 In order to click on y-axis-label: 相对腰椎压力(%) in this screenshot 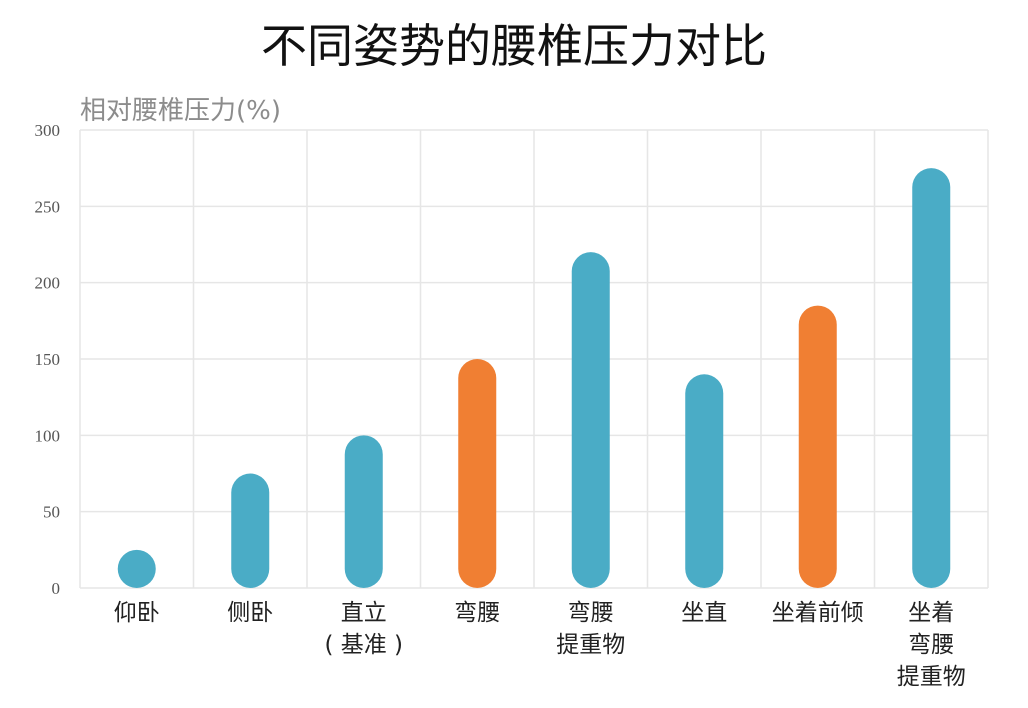, I will do `click(180, 111)`.